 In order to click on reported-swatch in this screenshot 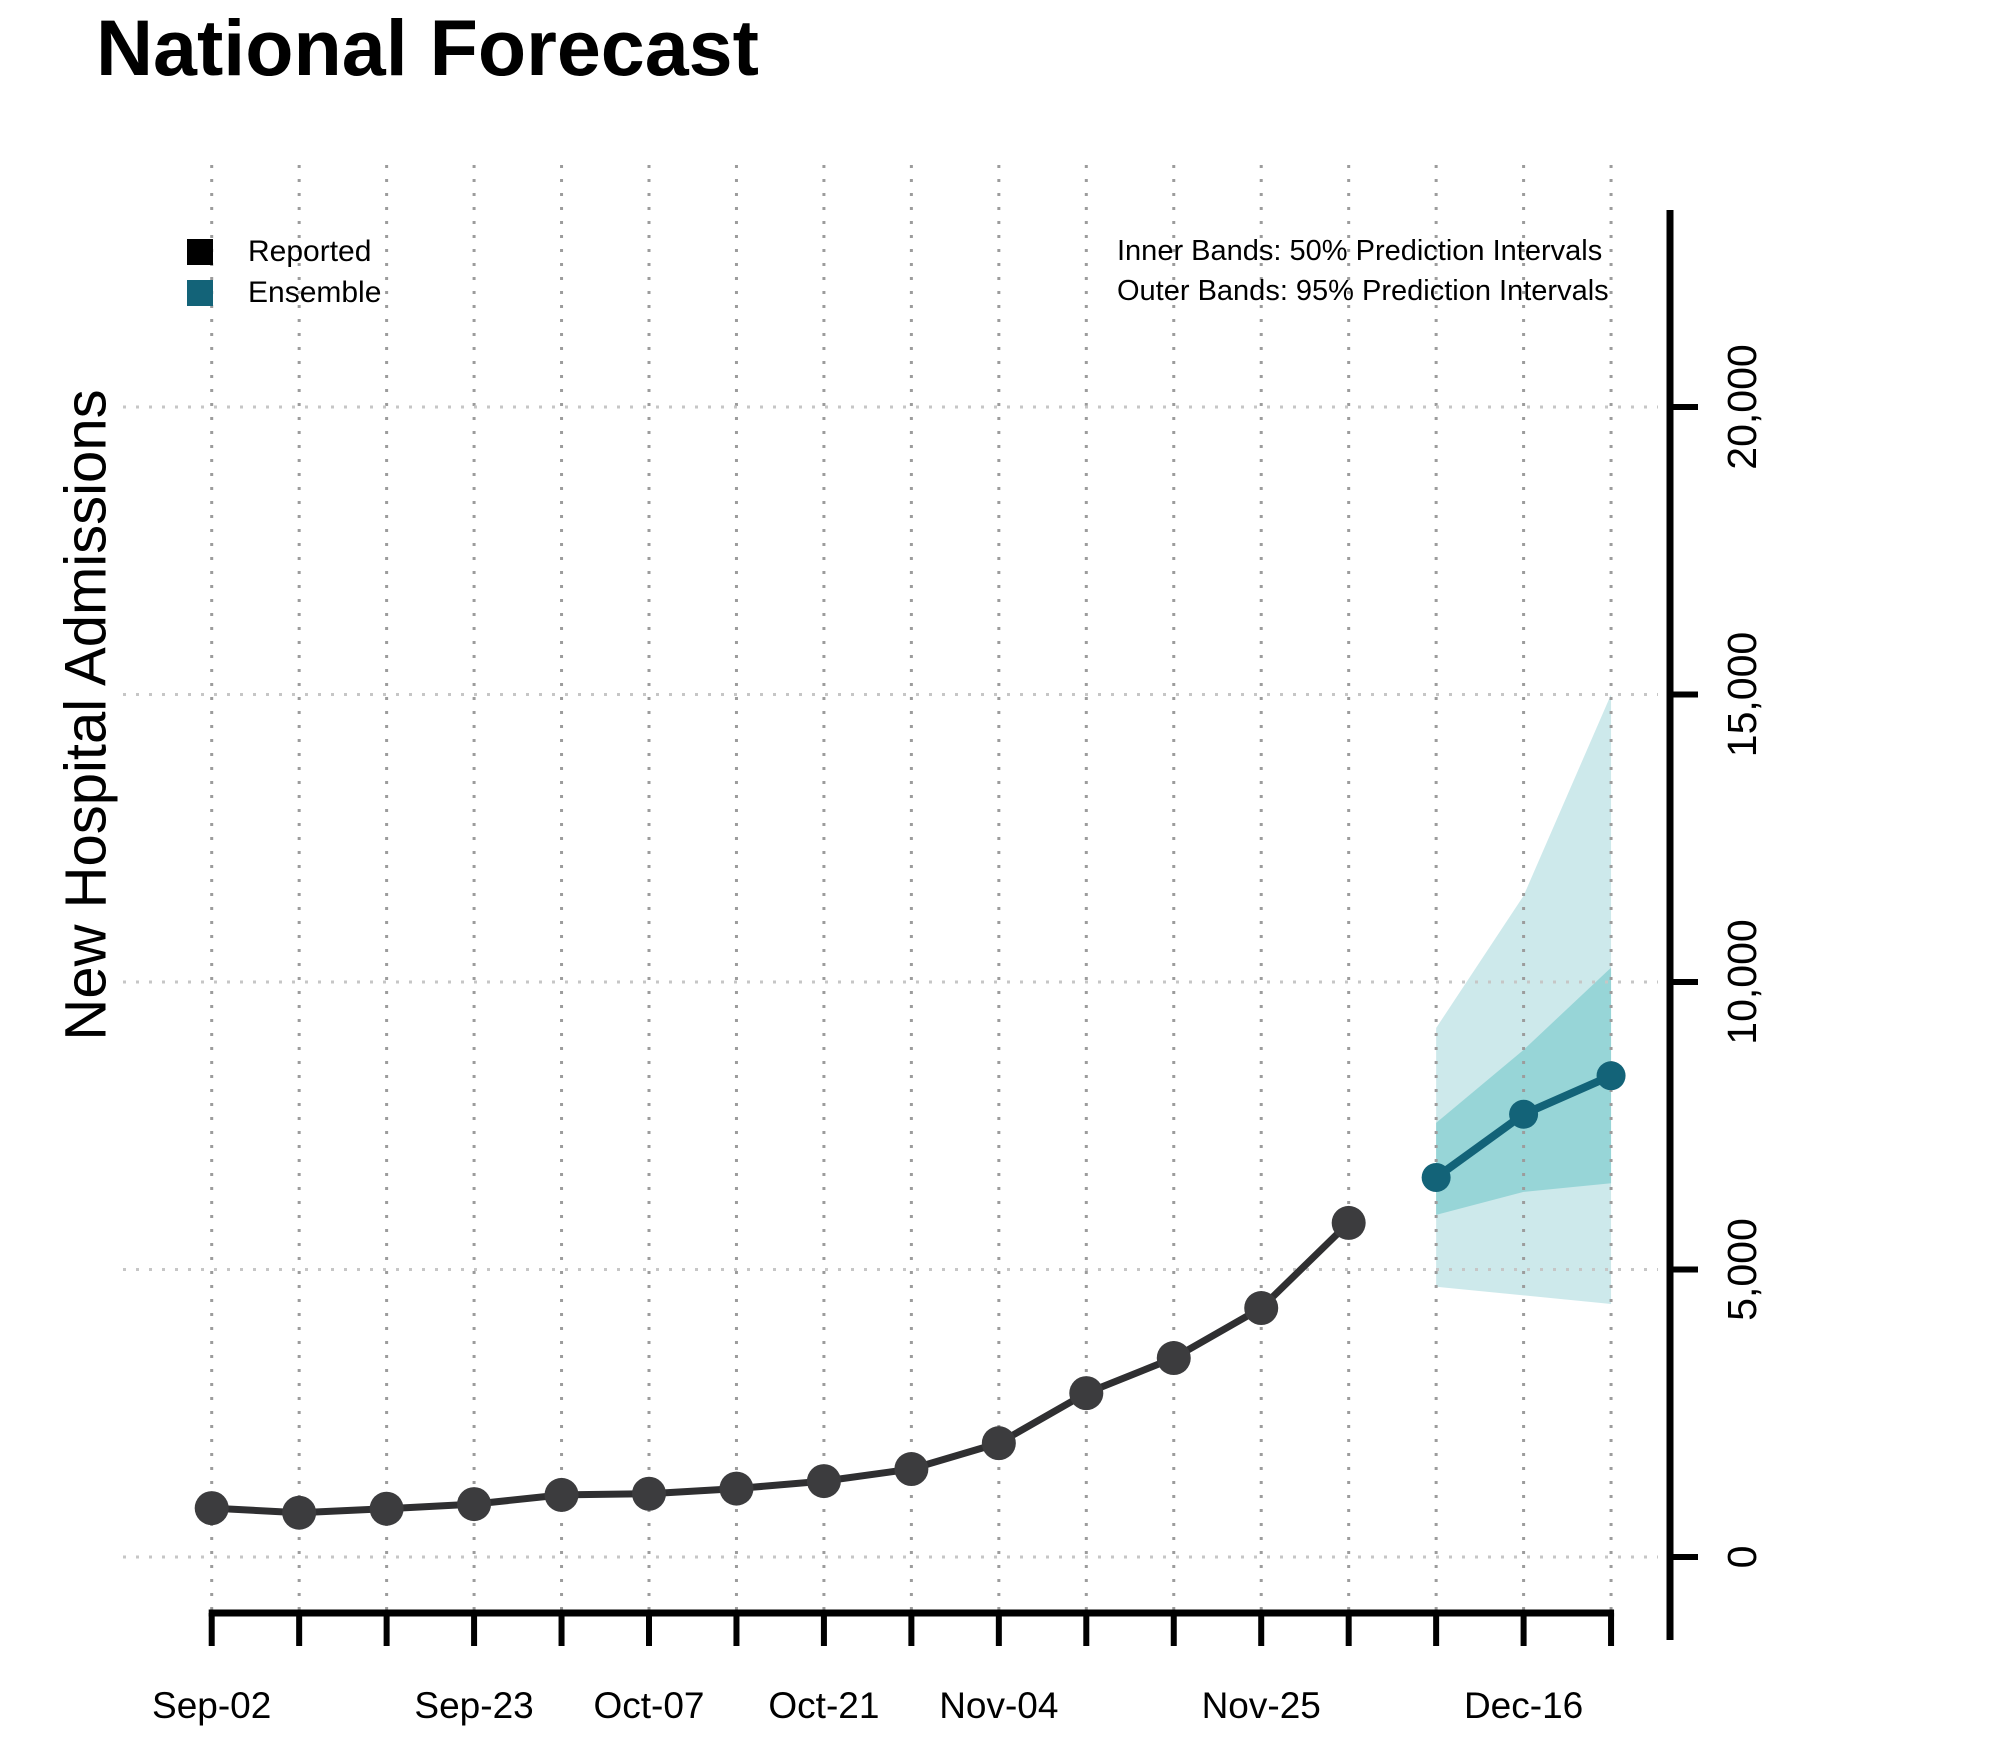, I will do `click(200, 251)`.